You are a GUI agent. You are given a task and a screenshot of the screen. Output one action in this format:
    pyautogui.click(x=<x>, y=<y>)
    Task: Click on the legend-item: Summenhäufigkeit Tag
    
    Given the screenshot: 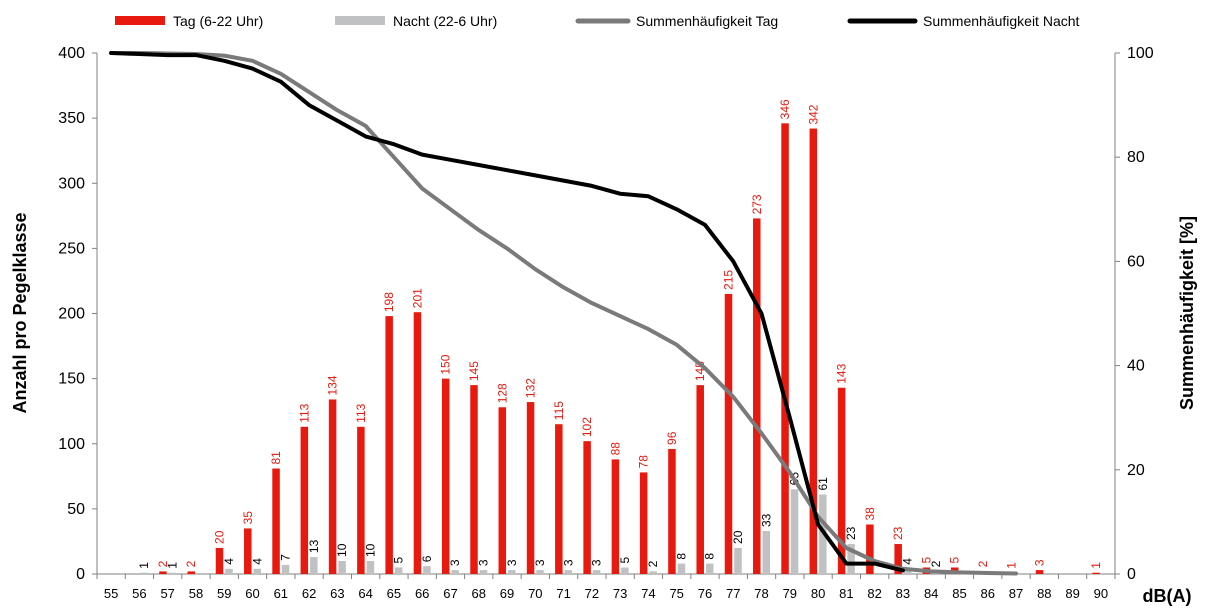 What is the action you would take?
    pyautogui.click(x=676, y=21)
    